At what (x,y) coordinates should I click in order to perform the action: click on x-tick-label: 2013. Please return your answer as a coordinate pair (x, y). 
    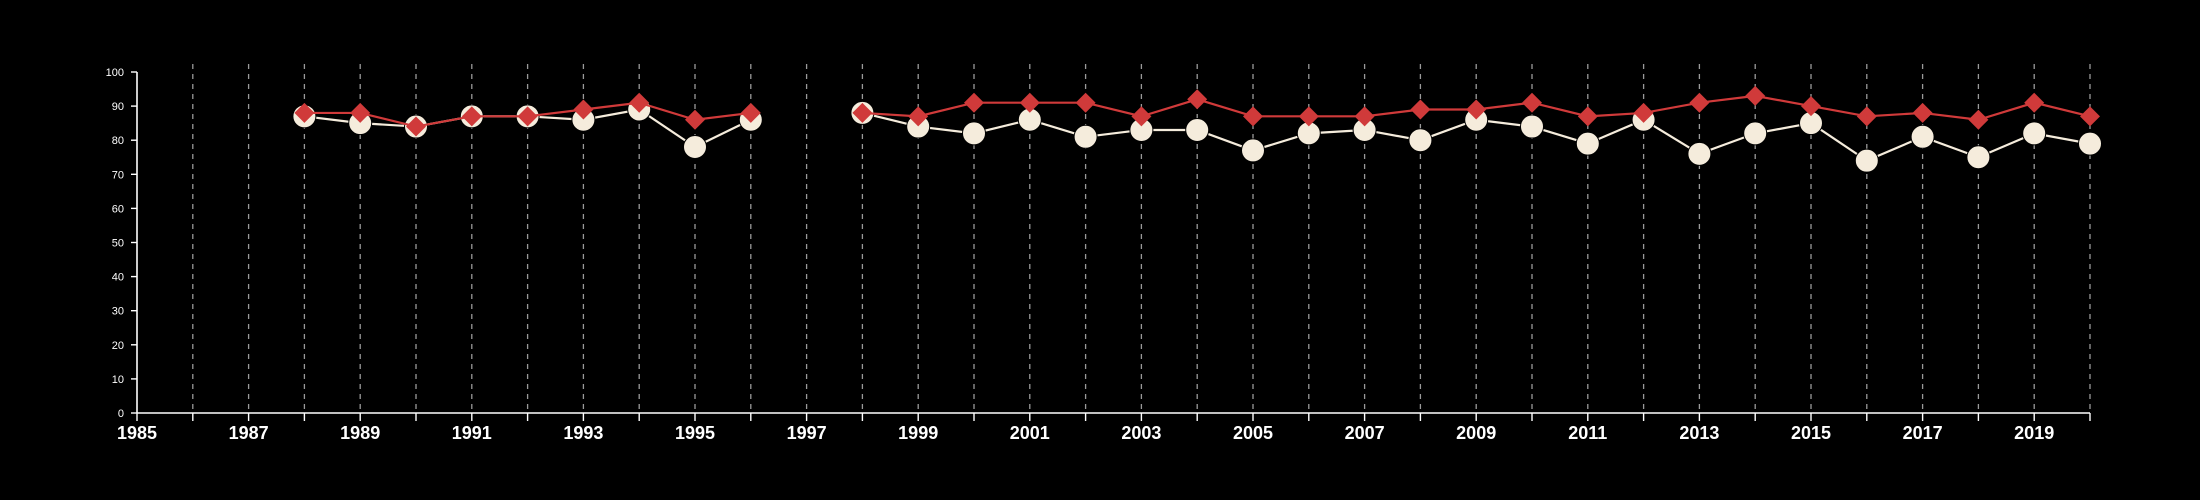
    Looking at the image, I should click on (1699, 433).